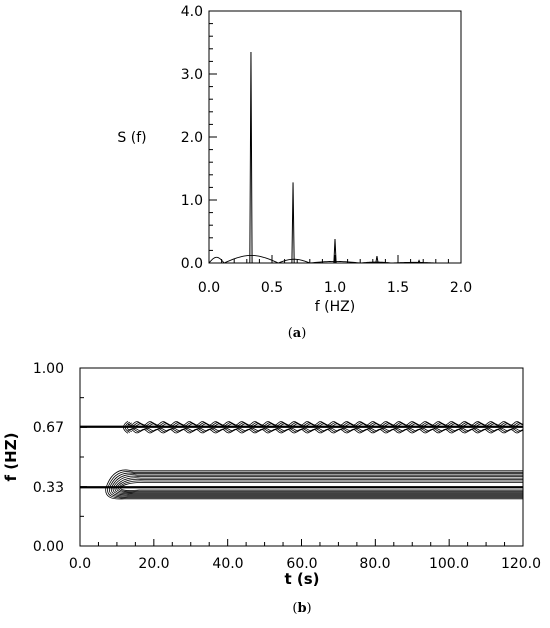 Image resolution: width=550 pixels, height=628 pixels. What do you see at coordinates (48, 488) in the screenshot?
I see `chart-b-y-tick-label: 0.33` at bounding box center [48, 488].